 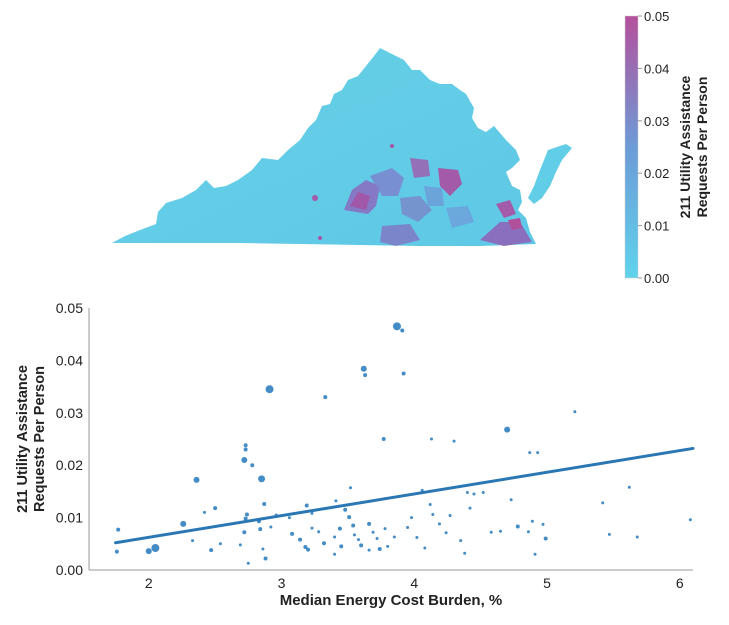 What do you see at coordinates (656, 278) in the screenshot?
I see `colorbar-tick-label: 0.00` at bounding box center [656, 278].